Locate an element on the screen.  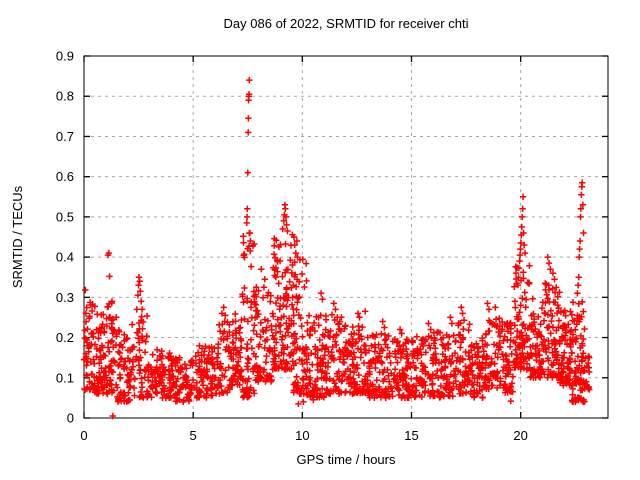
x-tick-label: 20 is located at coordinates (520, 435).